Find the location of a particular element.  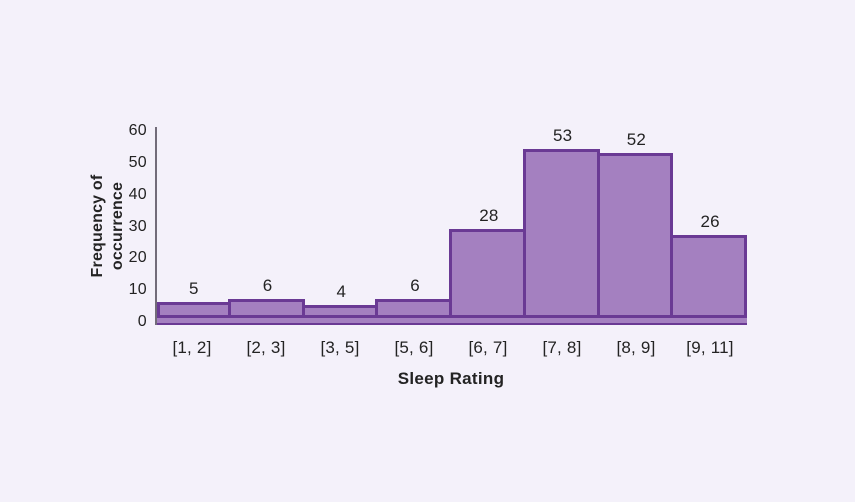

bar-cell: 52 is located at coordinates (635, 226).